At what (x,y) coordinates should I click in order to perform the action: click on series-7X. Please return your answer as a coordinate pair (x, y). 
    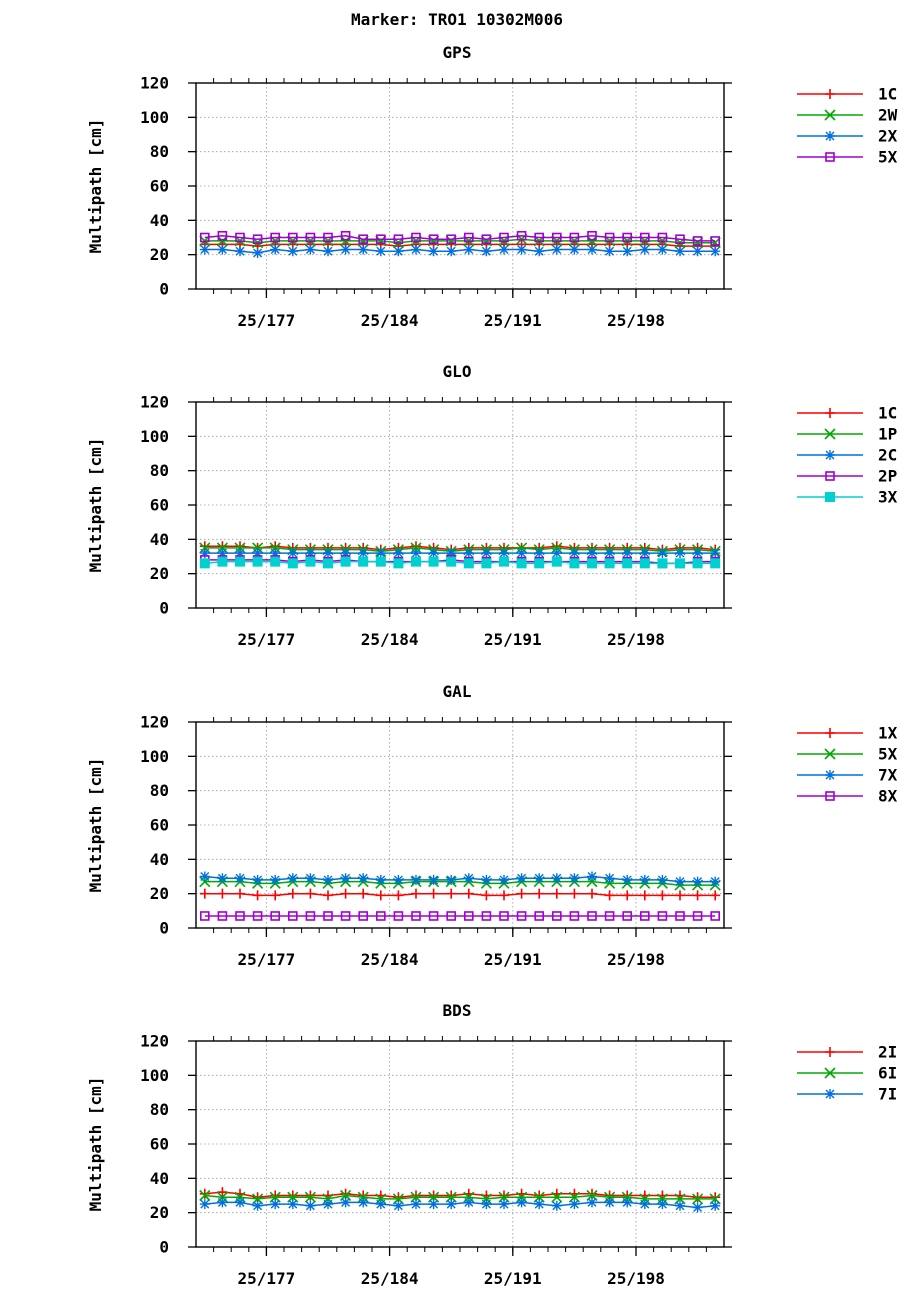
    Looking at the image, I should click on (460, 879).